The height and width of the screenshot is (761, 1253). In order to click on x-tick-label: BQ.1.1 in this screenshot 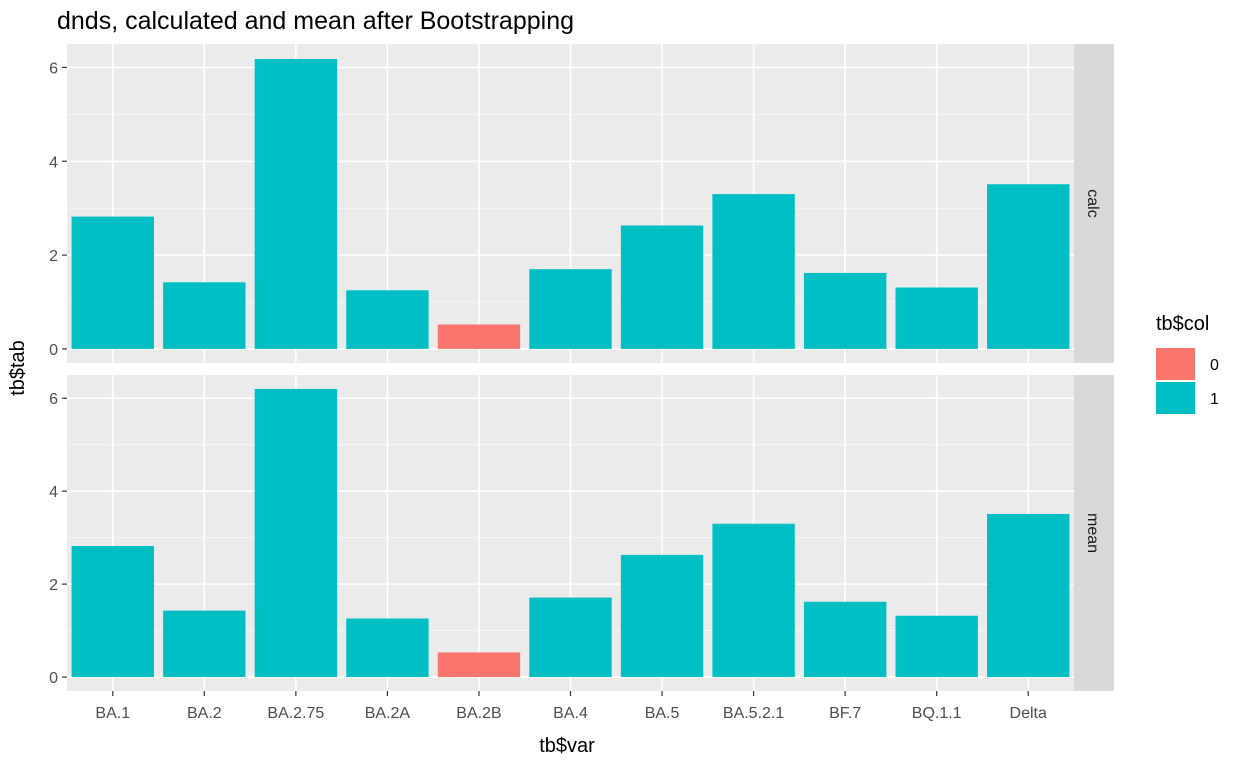, I will do `click(937, 713)`.